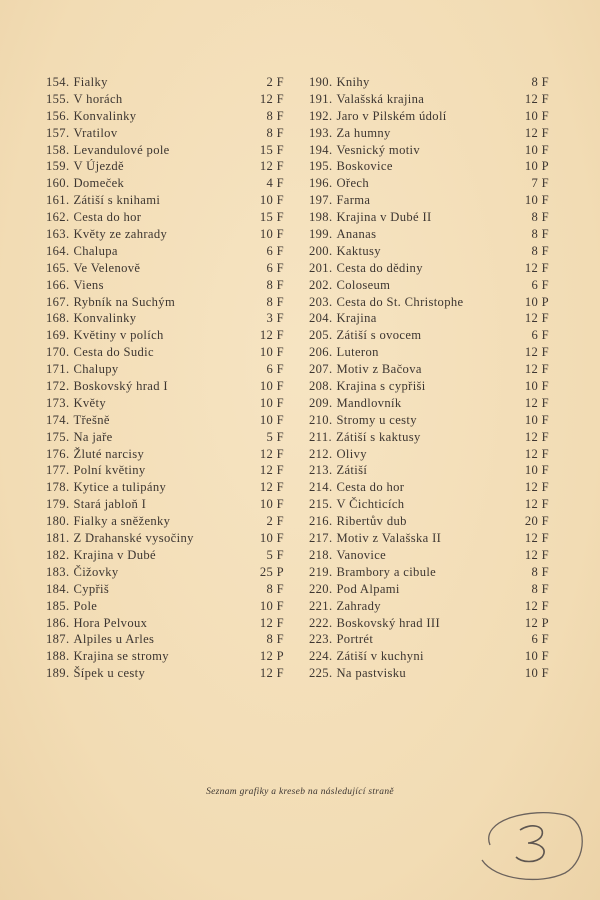 This screenshot has height=900, width=600. I want to click on entry-title: V Újezdě, so click(98, 166).